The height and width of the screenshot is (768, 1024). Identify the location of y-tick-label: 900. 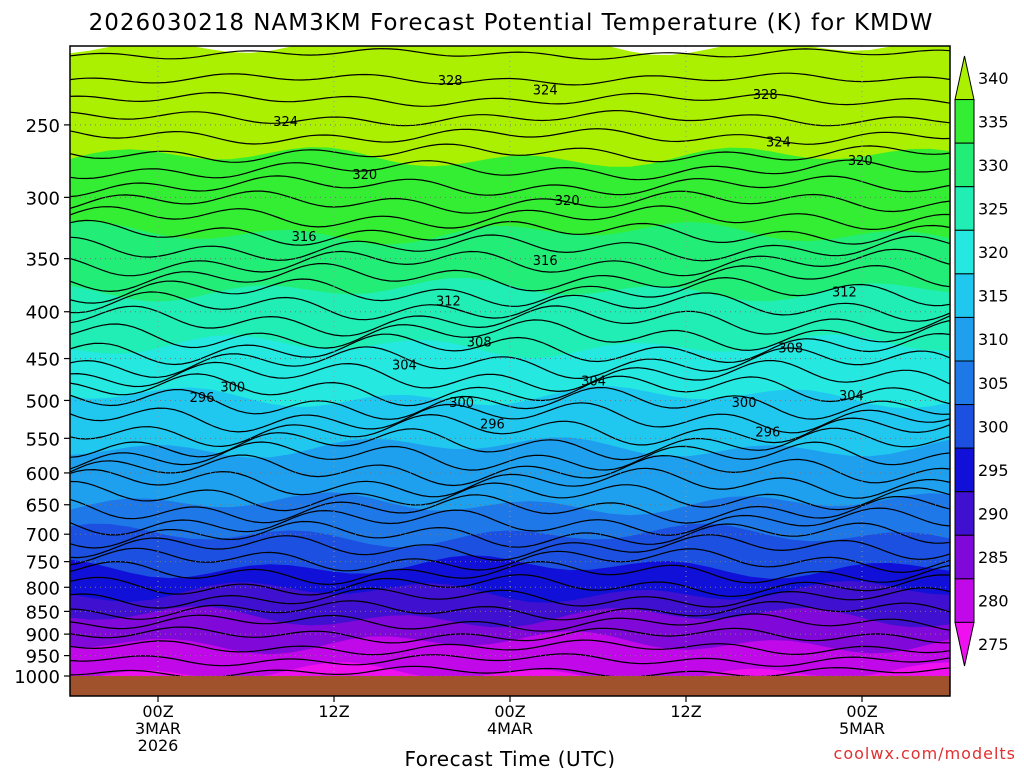
(43, 635).